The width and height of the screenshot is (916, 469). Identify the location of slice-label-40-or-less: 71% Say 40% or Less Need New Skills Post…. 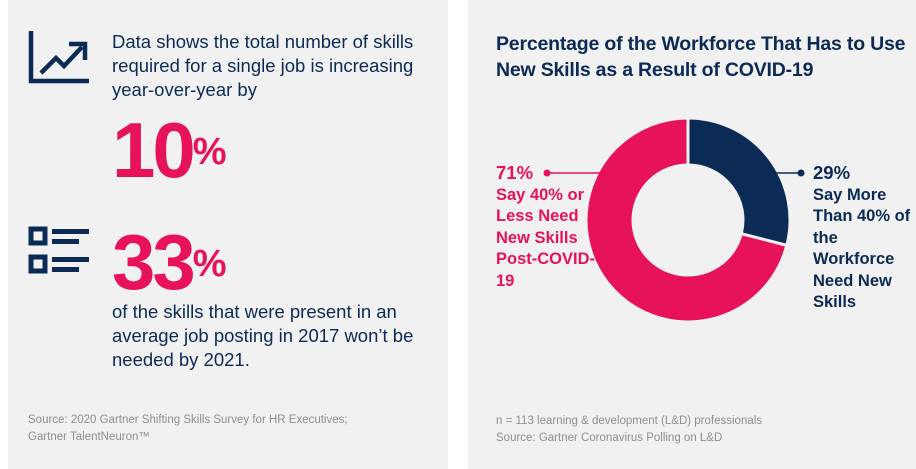
(551, 227).